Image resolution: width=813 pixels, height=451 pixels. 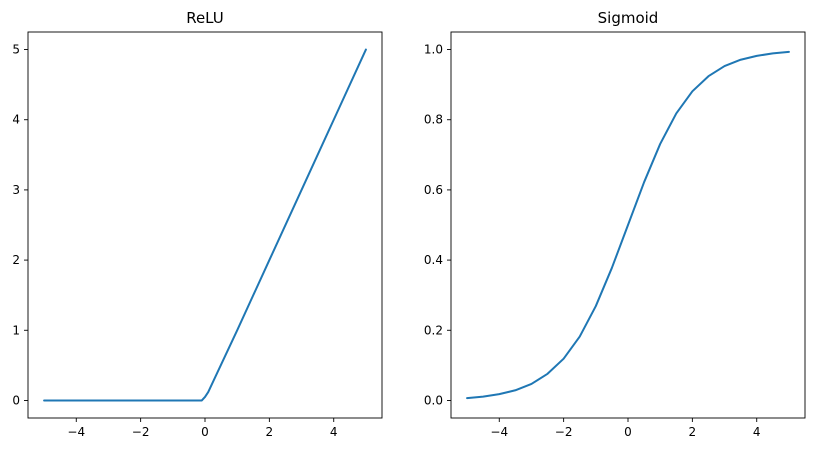 I want to click on relu-y-tick-label: 4, so click(x=16, y=120).